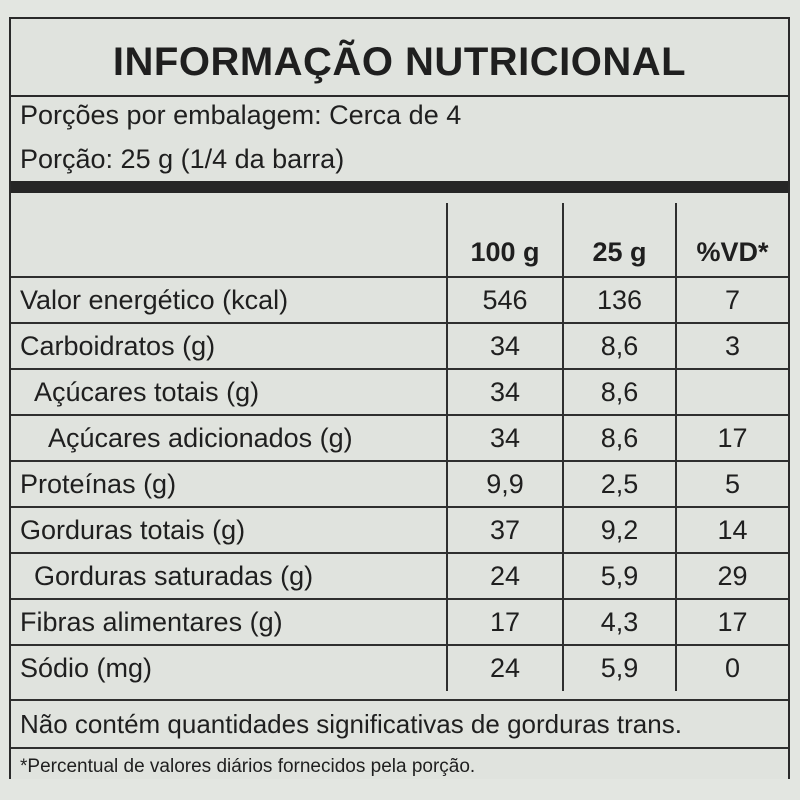 This screenshot has height=800, width=800. Describe the element at coordinates (732, 667) in the screenshot. I see `value-dv: 0` at that location.